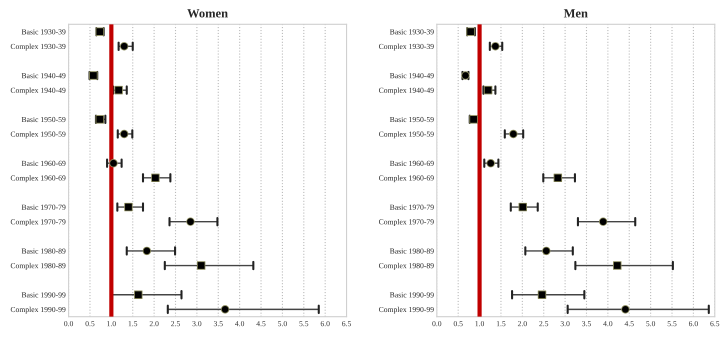 This screenshot has width=722, height=348. Describe the element at coordinates (207, 13) in the screenshot. I see `chart-title: Women` at that location.